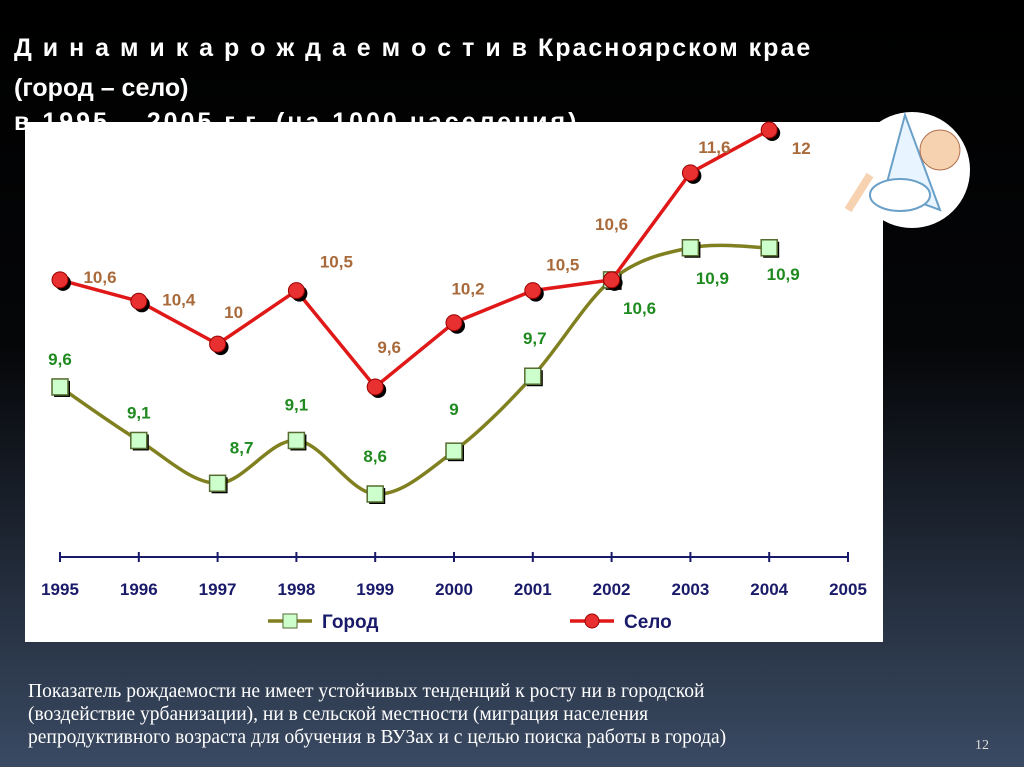 Image resolution: width=1024 pixels, height=767 pixels. I want to click on x-tick-label: 2004, so click(769, 589).